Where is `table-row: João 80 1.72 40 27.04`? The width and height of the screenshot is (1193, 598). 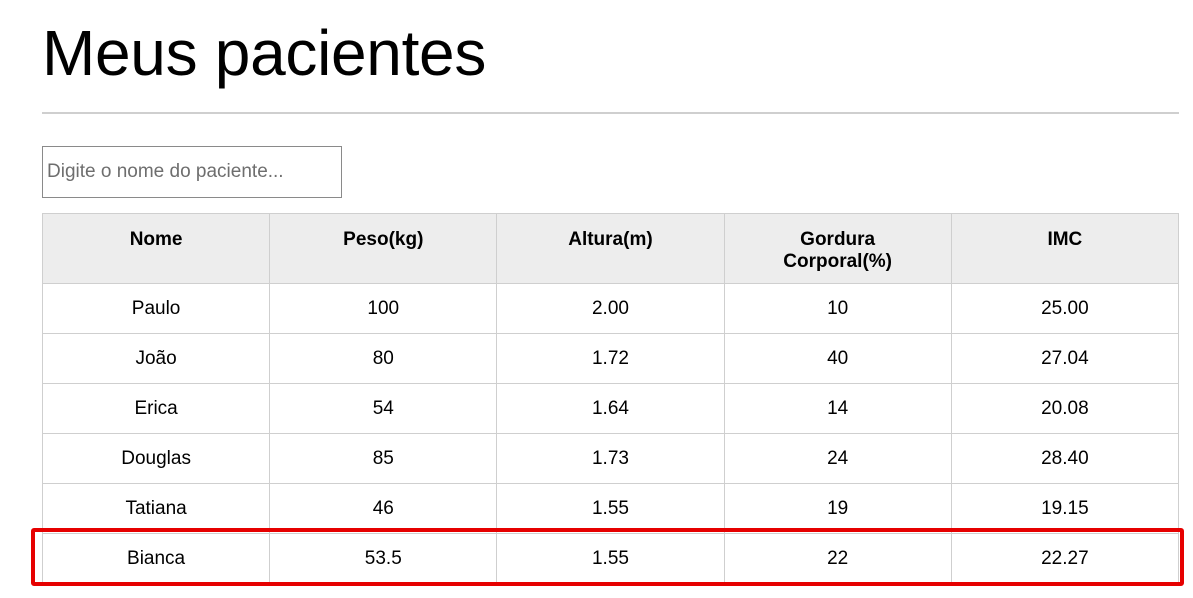
table-row: João 80 1.72 40 27.04 is located at coordinates (610, 358).